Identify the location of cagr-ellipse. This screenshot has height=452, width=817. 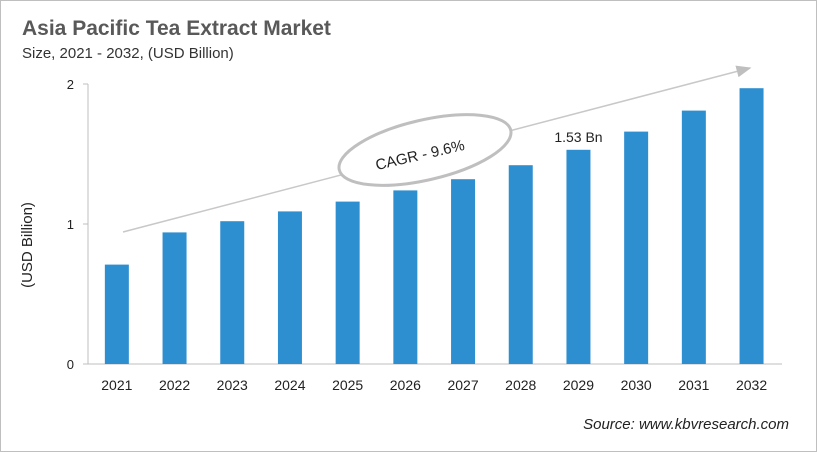
(425, 150).